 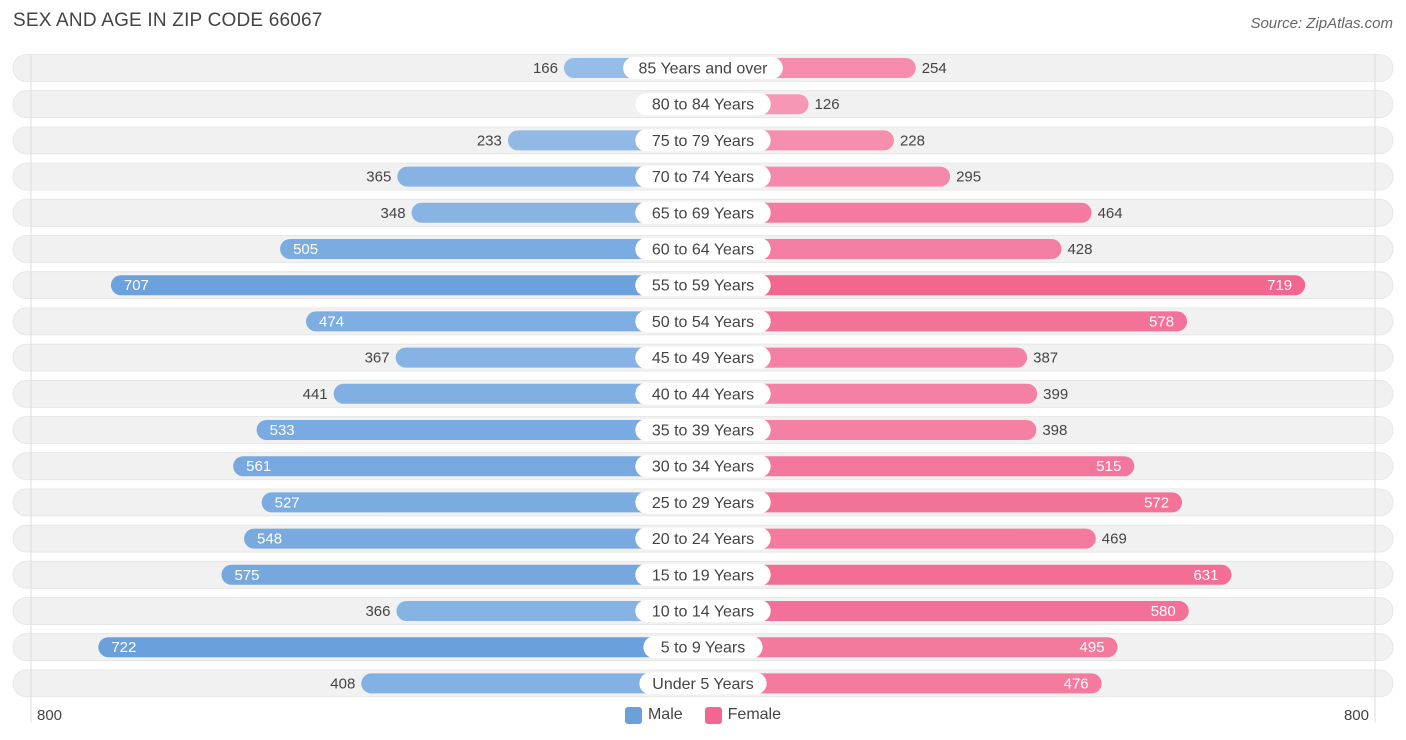 What do you see at coordinates (1092, 647) in the screenshot?
I see `female-value-label: 495` at bounding box center [1092, 647].